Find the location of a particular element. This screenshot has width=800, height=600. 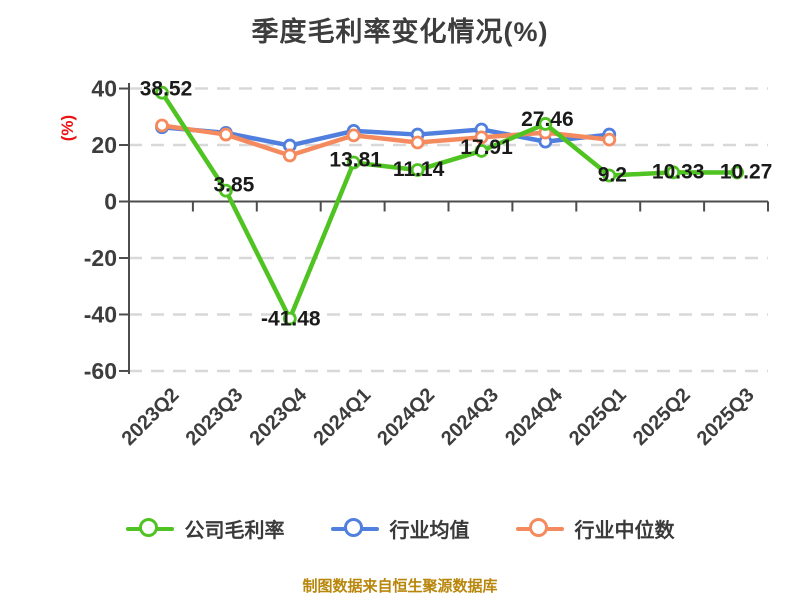

value-label: -41.48 is located at coordinates (291, 319).